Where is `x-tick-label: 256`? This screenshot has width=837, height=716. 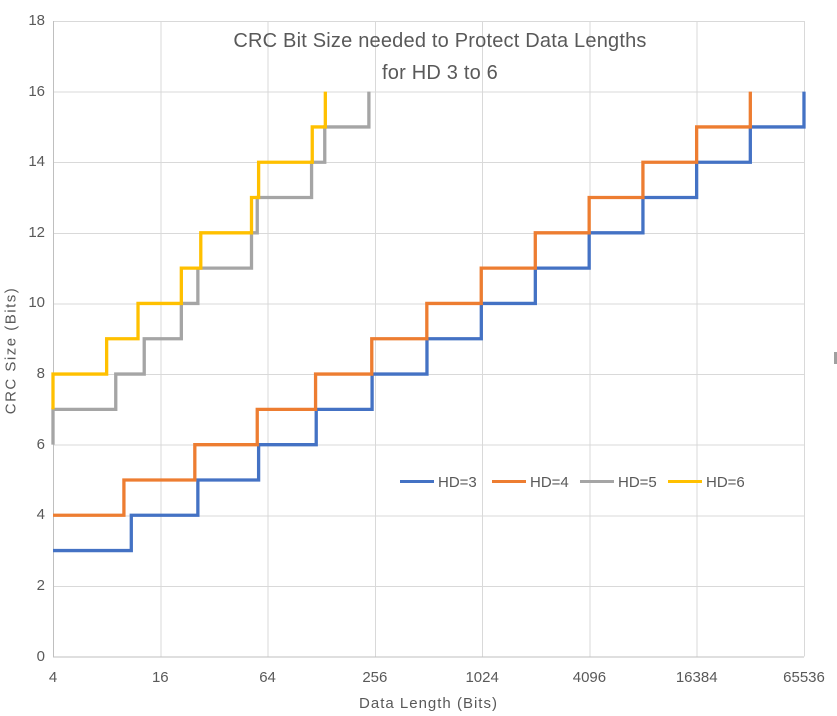
x-tick-label: 256 is located at coordinates (375, 677).